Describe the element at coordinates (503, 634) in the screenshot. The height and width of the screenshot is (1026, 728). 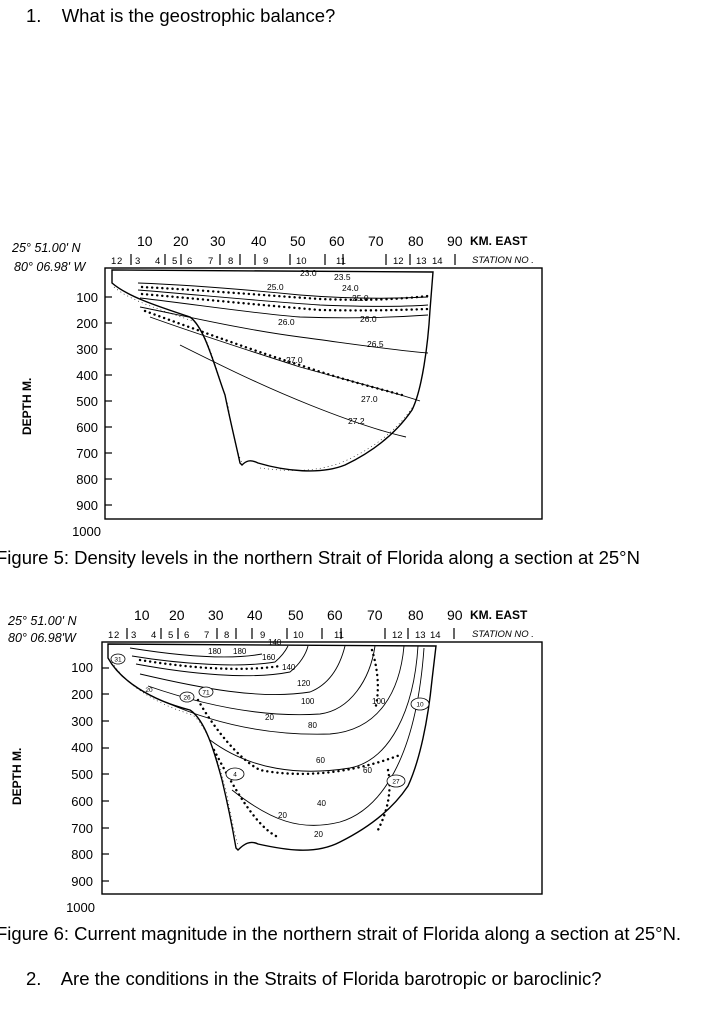
I see `fig6-station-label: STATION NO .` at that location.